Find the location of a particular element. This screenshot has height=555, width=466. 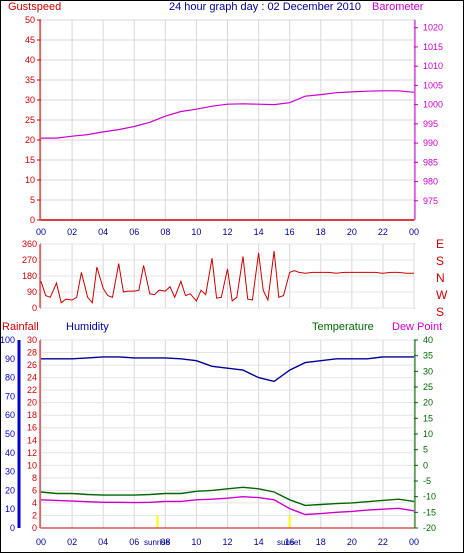

humidity-tick-label: 0 is located at coordinates (34, 528).